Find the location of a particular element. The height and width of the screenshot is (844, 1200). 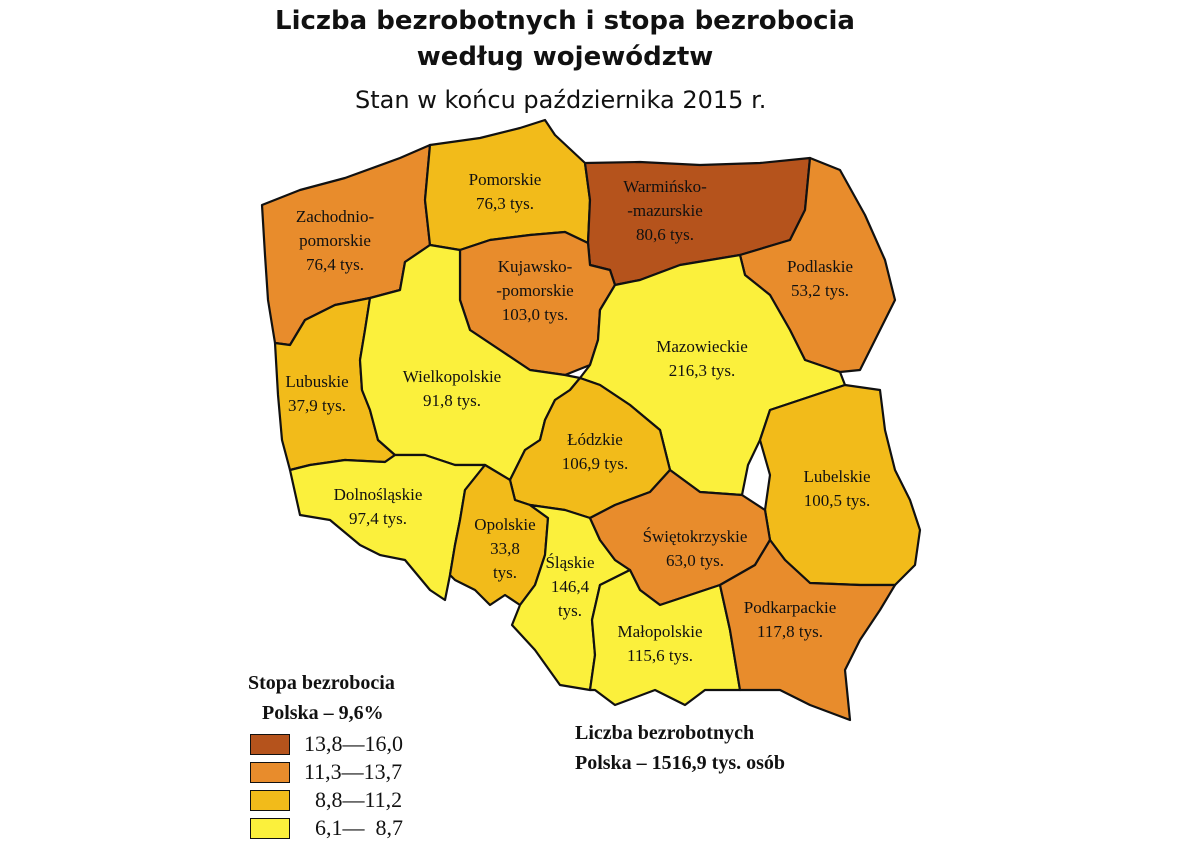

label-opolskie: Opolskie 33,8 tys. is located at coordinates (504, 548).